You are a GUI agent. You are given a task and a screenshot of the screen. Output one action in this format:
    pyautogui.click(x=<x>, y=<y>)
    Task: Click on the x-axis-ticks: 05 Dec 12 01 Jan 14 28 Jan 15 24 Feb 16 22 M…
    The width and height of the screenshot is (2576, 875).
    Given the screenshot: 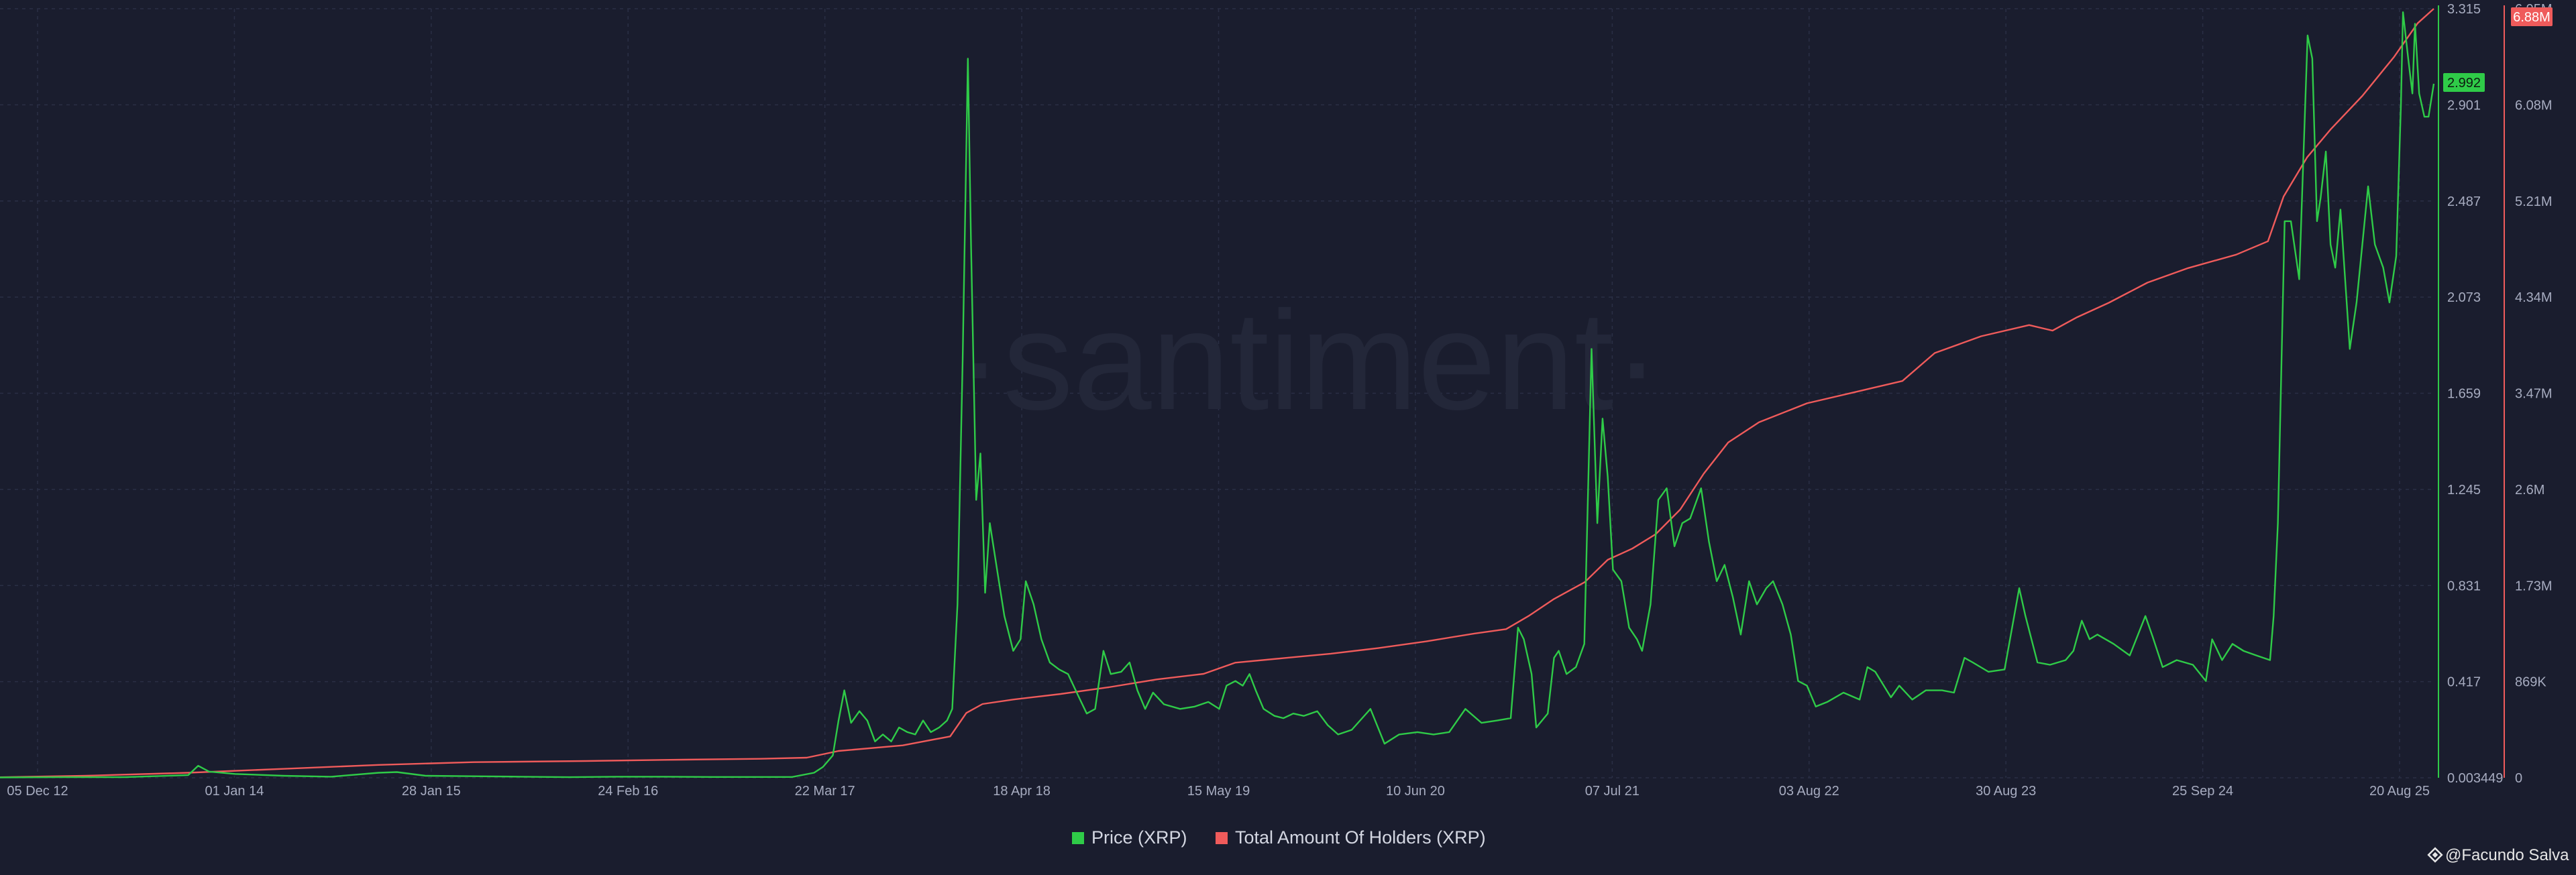 What is the action you would take?
    pyautogui.click(x=1218, y=791)
    